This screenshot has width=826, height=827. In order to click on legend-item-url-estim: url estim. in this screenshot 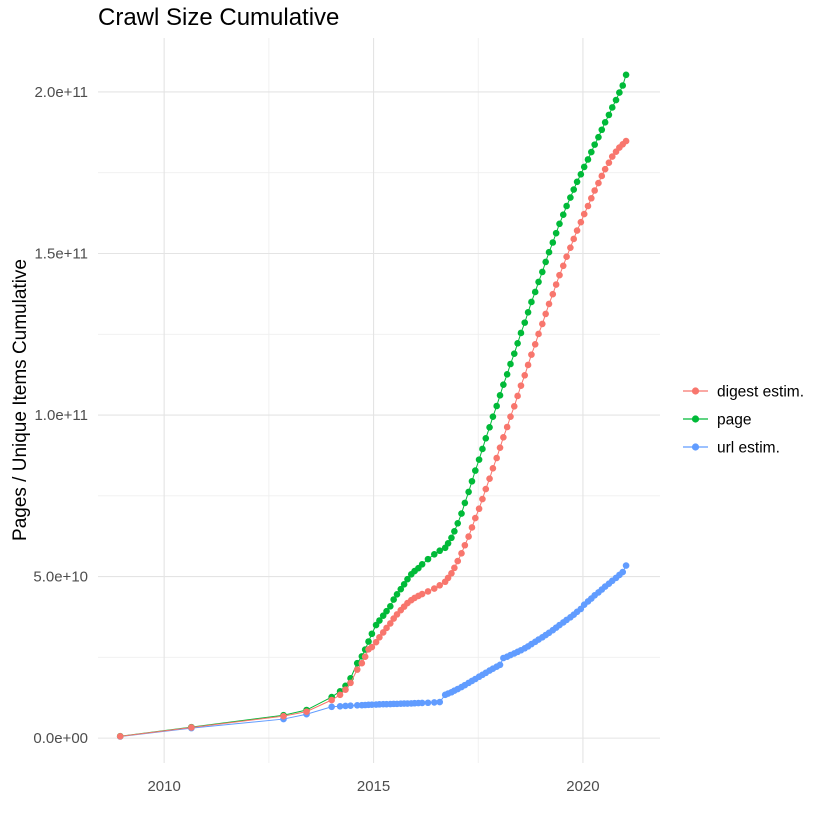, I will do `click(731, 448)`.